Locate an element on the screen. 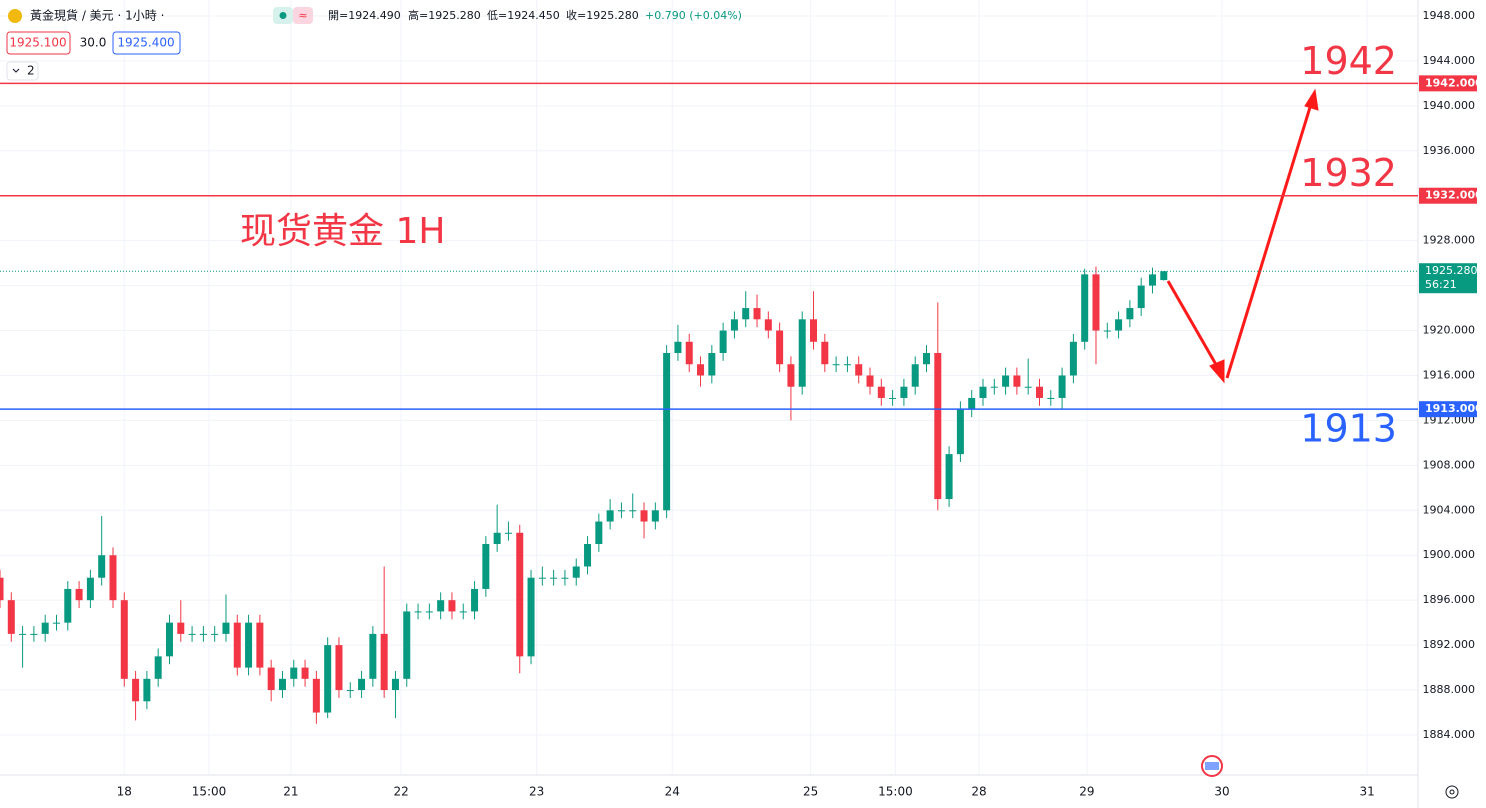 The image size is (1486, 808). ohlc-close: 收=1925.280 is located at coordinates (602, 15).